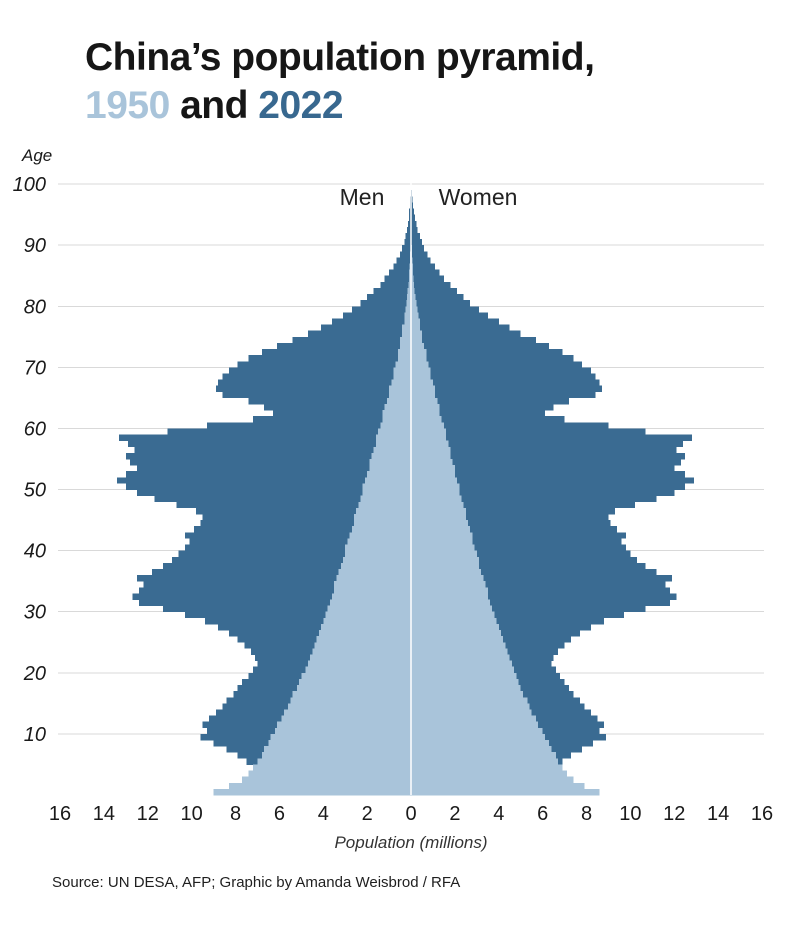 Image resolution: width=800 pixels, height=925 pixels. What do you see at coordinates (340, 81) in the screenshot?
I see `chart-title: China’s population pyramid, 1950 and 2022` at bounding box center [340, 81].